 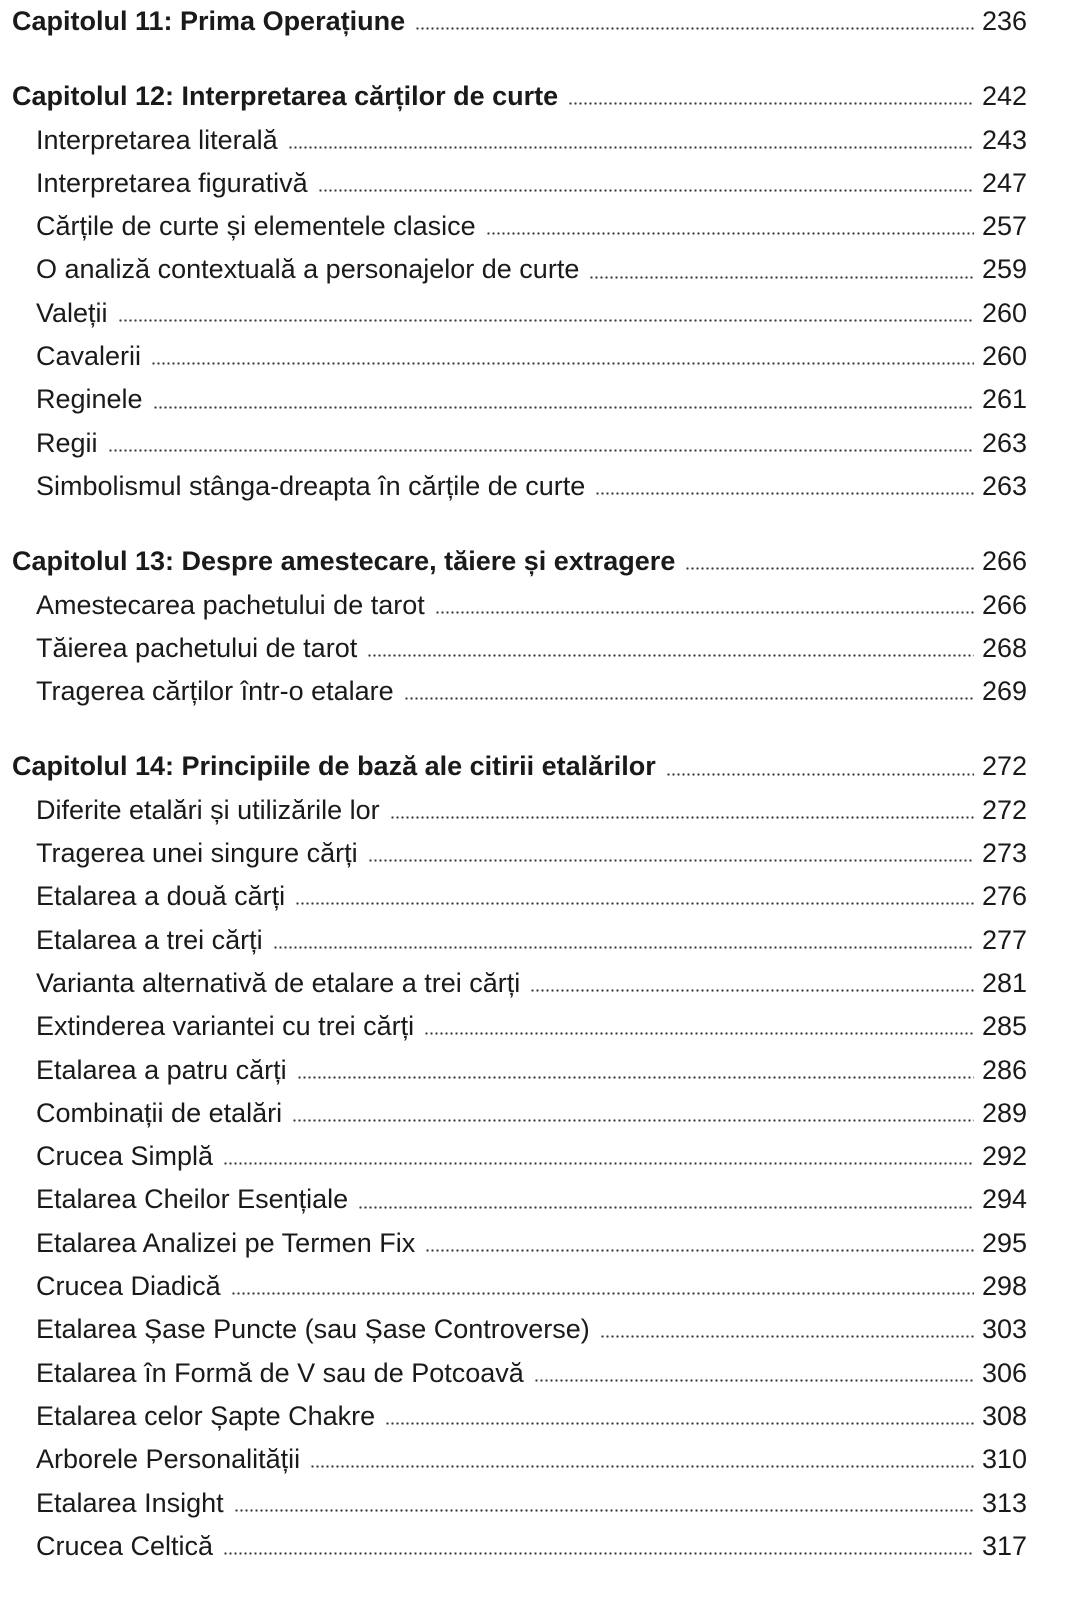 What do you see at coordinates (533, 1070) in the screenshot?
I see `toc-entry: Etalarea a patru cărți 286` at bounding box center [533, 1070].